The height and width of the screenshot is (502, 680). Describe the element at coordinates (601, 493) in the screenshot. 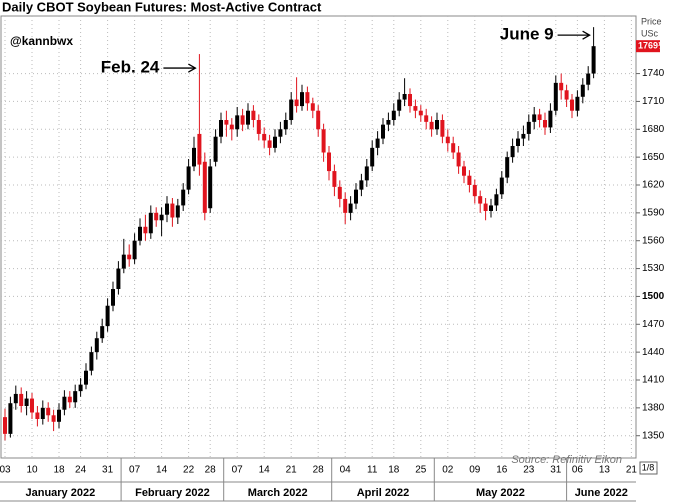

I see `month-label: June 2022` at that location.